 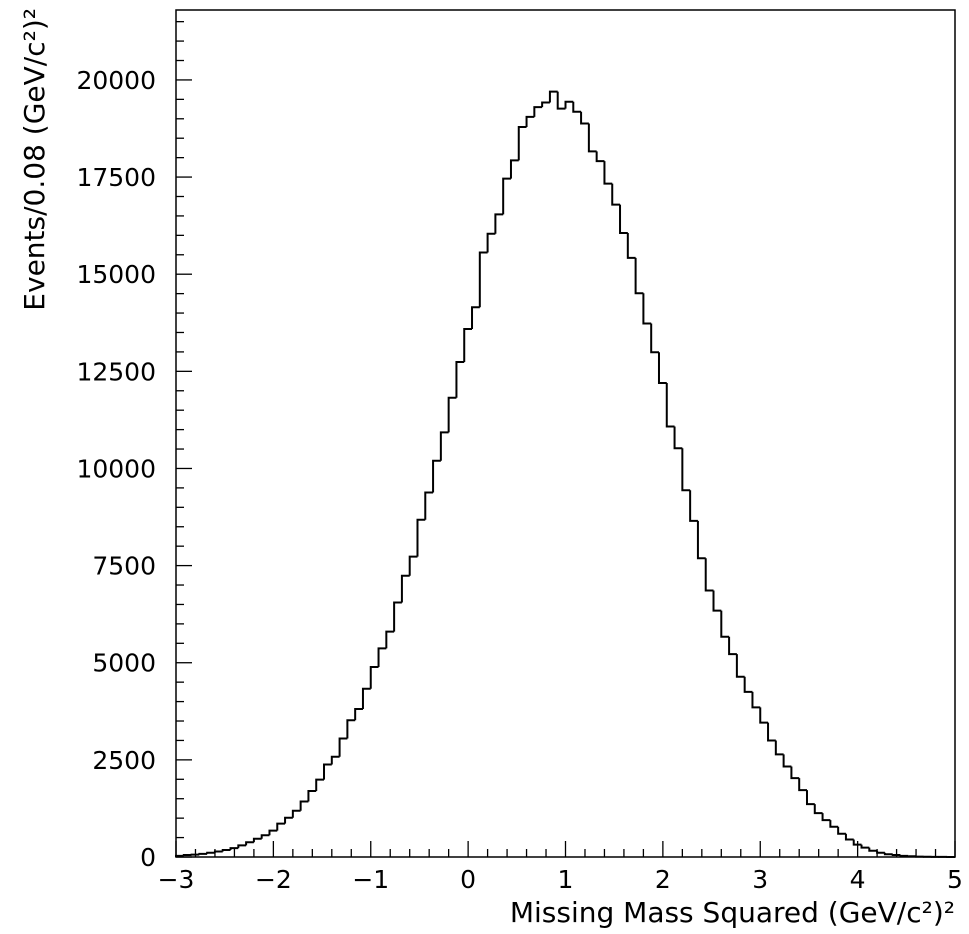 I want to click on y-axis-tick-labels: 0 2500 5000 7500 10000 12500 15000 17500 20000, so click(x=116, y=469).